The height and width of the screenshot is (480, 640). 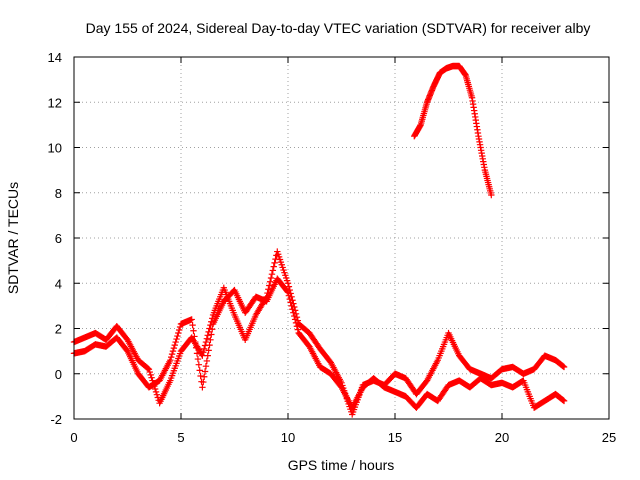 What do you see at coordinates (395, 437) in the screenshot?
I see `x-tick-label: 15` at bounding box center [395, 437].